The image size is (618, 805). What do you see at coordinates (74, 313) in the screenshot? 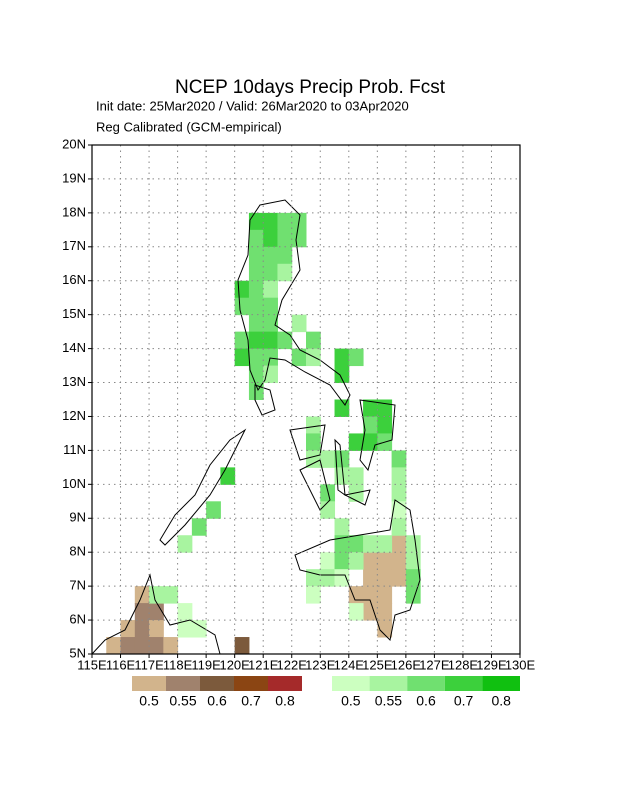
I see `y-tick-label: 15N` at bounding box center [74, 313].